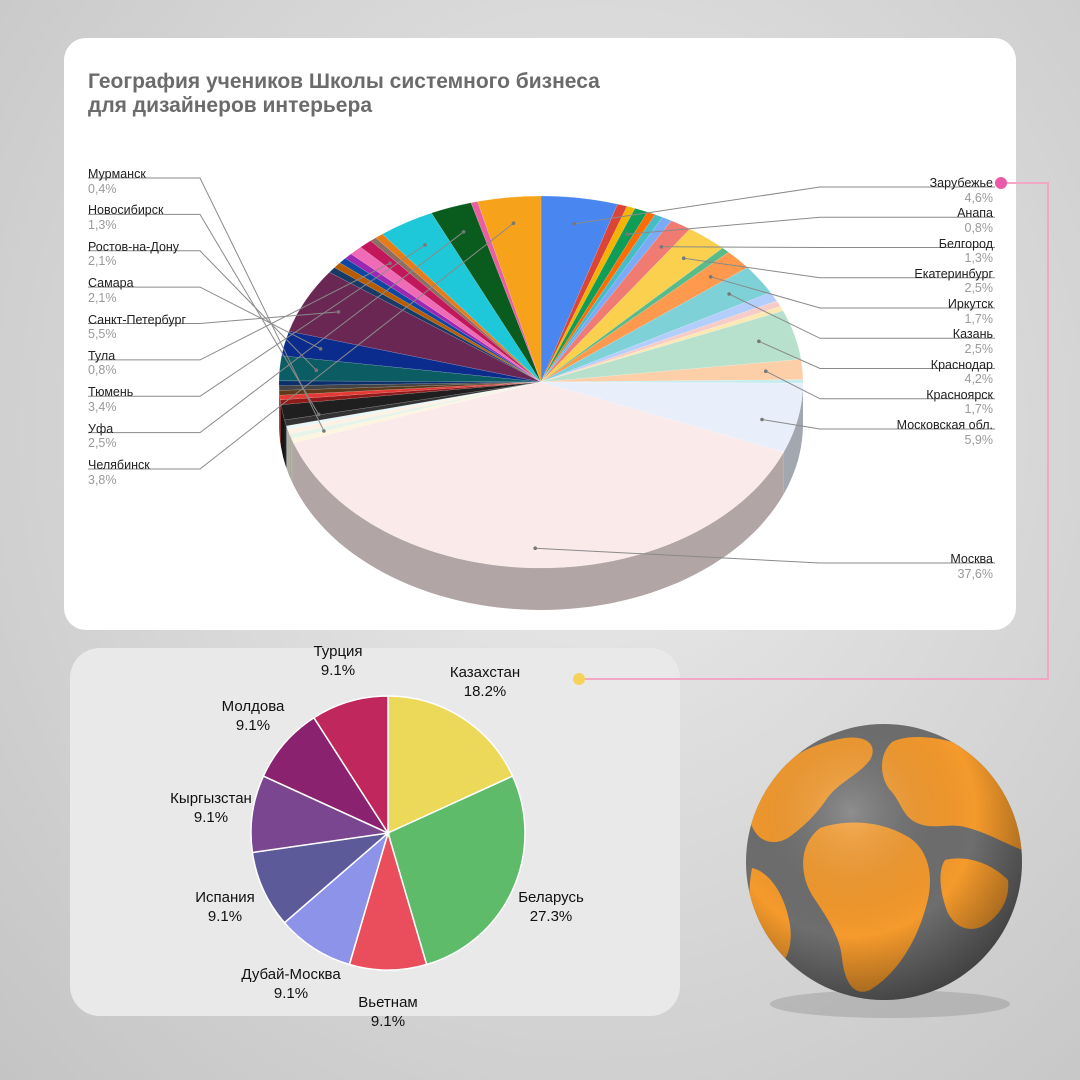  I want to click on pie-label-Новосибирск: Новосибирск 1,3%, so click(125, 217).